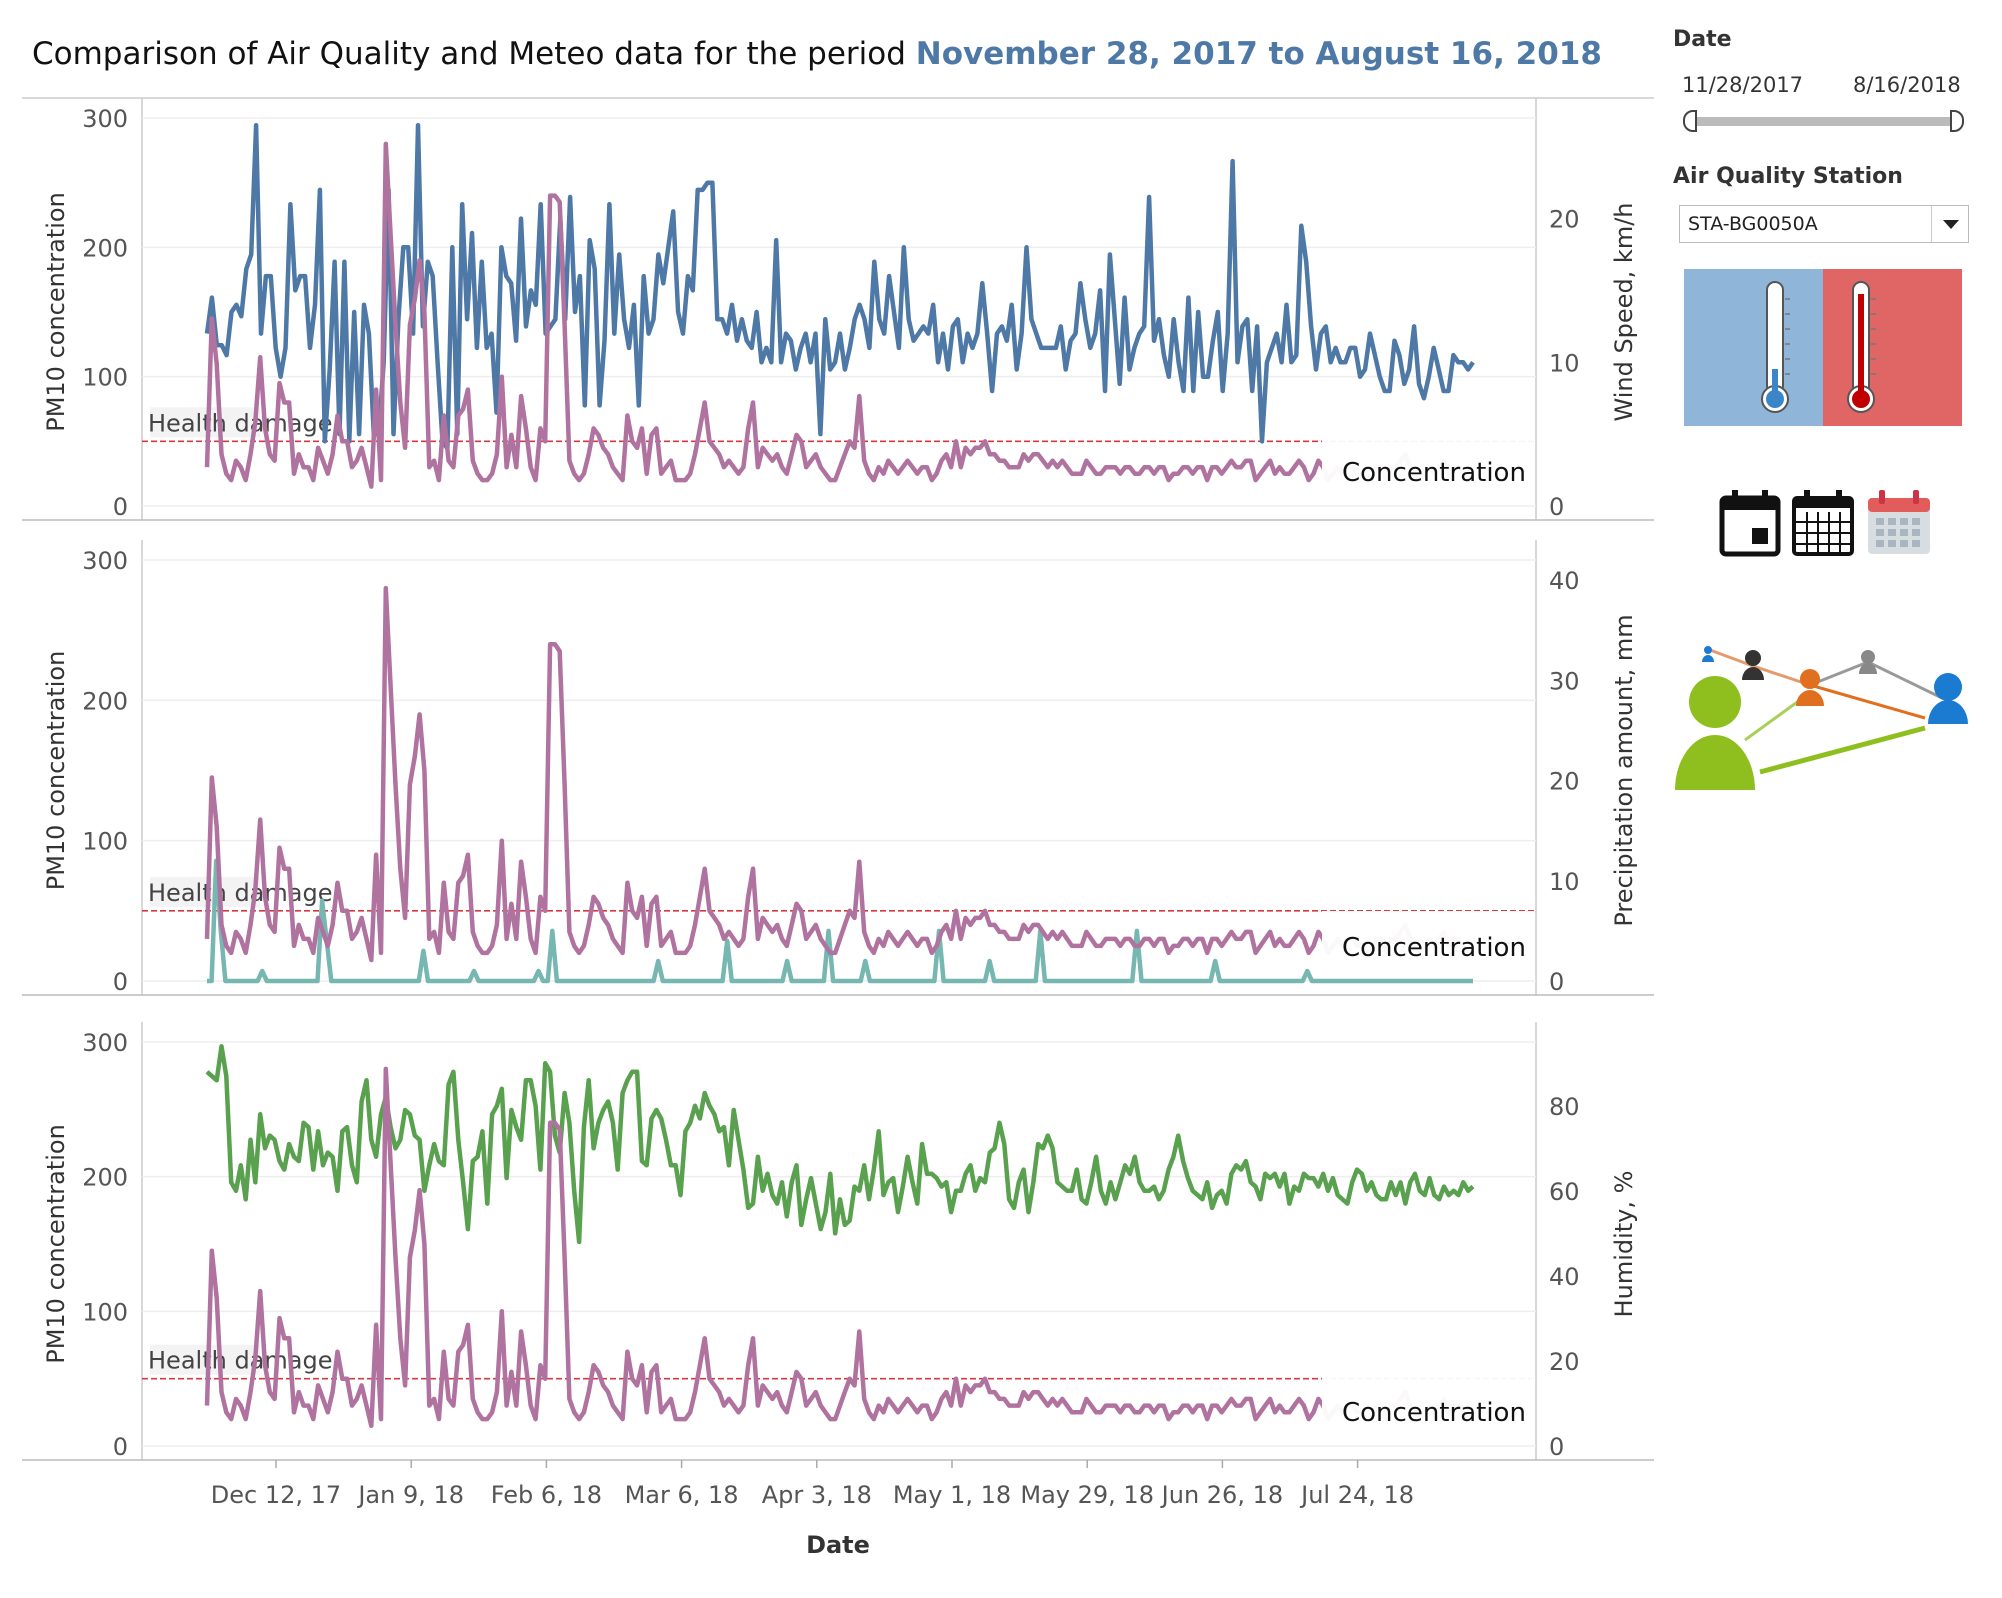 The height and width of the screenshot is (1598, 2002). I want to click on date-slider-start-handle, so click(1690, 121).